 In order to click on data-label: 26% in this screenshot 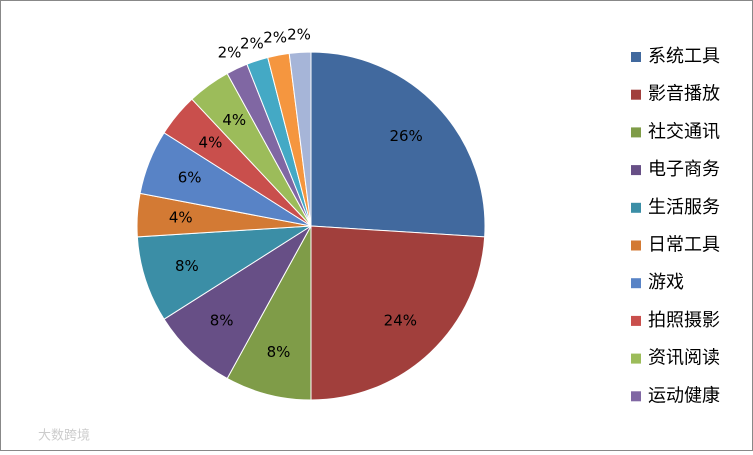, I will do `click(405, 136)`.